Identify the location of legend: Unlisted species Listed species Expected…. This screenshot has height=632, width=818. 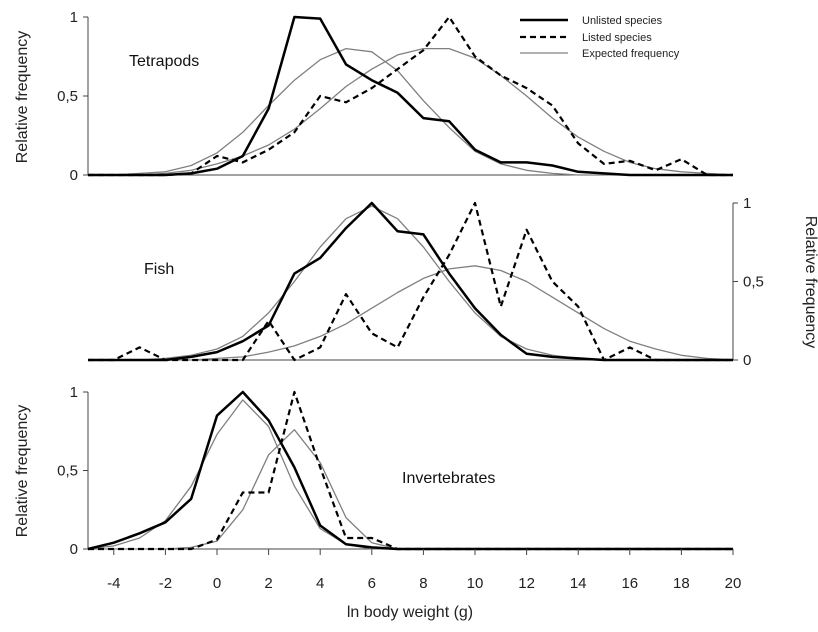
(600, 37).